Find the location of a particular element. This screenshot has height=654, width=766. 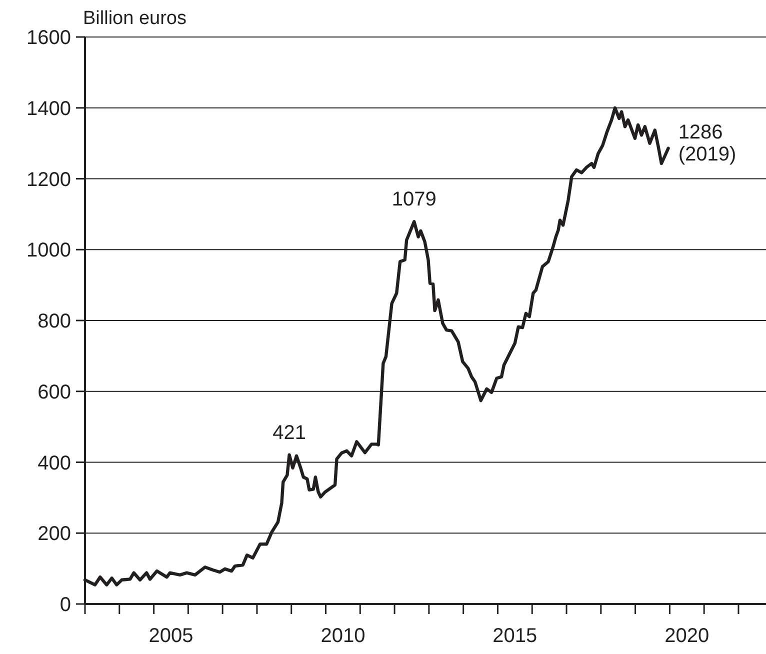

y-tick-label: 200 is located at coordinates (54, 534).